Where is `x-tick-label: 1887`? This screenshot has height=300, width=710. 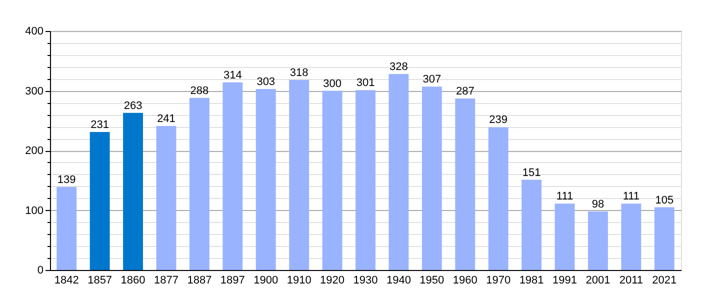
x-tick-label: 1887 is located at coordinates (199, 280).